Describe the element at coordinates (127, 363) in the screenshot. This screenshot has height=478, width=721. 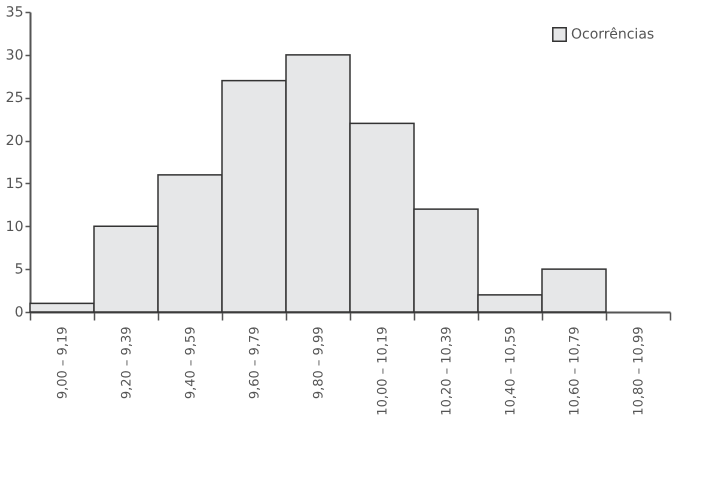
I see `x-tick-label: 9,20 – 9,39` at that location.